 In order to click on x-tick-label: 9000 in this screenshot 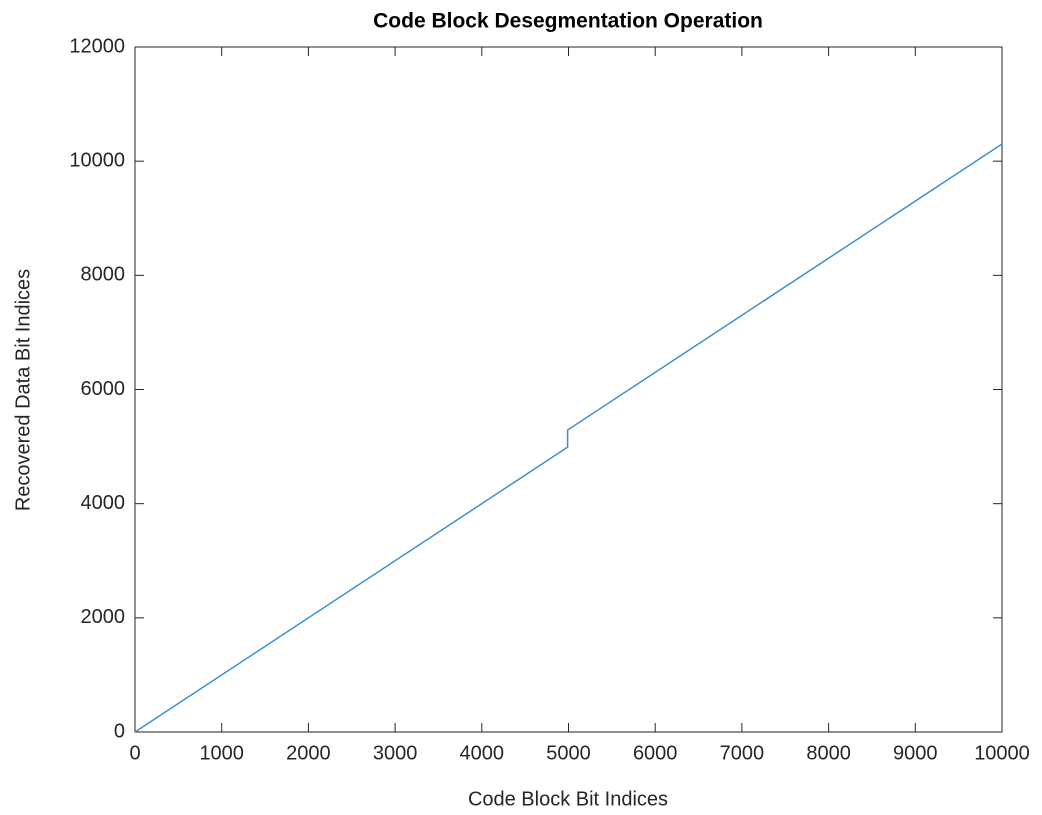, I will do `click(915, 753)`.